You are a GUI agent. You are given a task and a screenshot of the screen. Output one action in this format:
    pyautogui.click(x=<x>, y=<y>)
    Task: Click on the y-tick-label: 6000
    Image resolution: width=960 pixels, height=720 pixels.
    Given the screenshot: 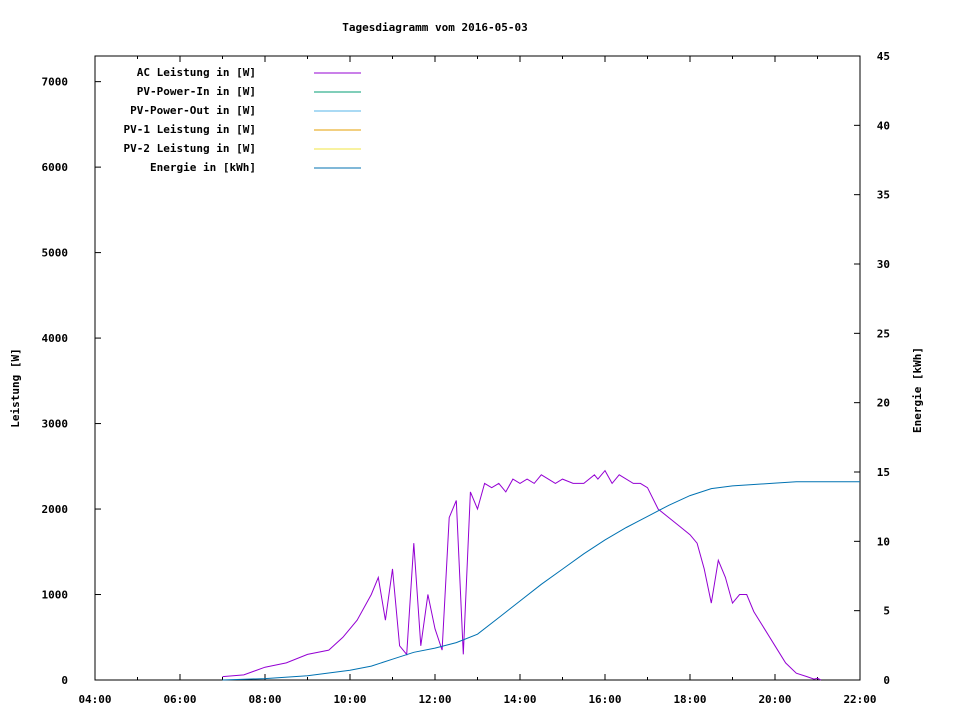 What is the action you would take?
    pyautogui.click(x=55, y=167)
    